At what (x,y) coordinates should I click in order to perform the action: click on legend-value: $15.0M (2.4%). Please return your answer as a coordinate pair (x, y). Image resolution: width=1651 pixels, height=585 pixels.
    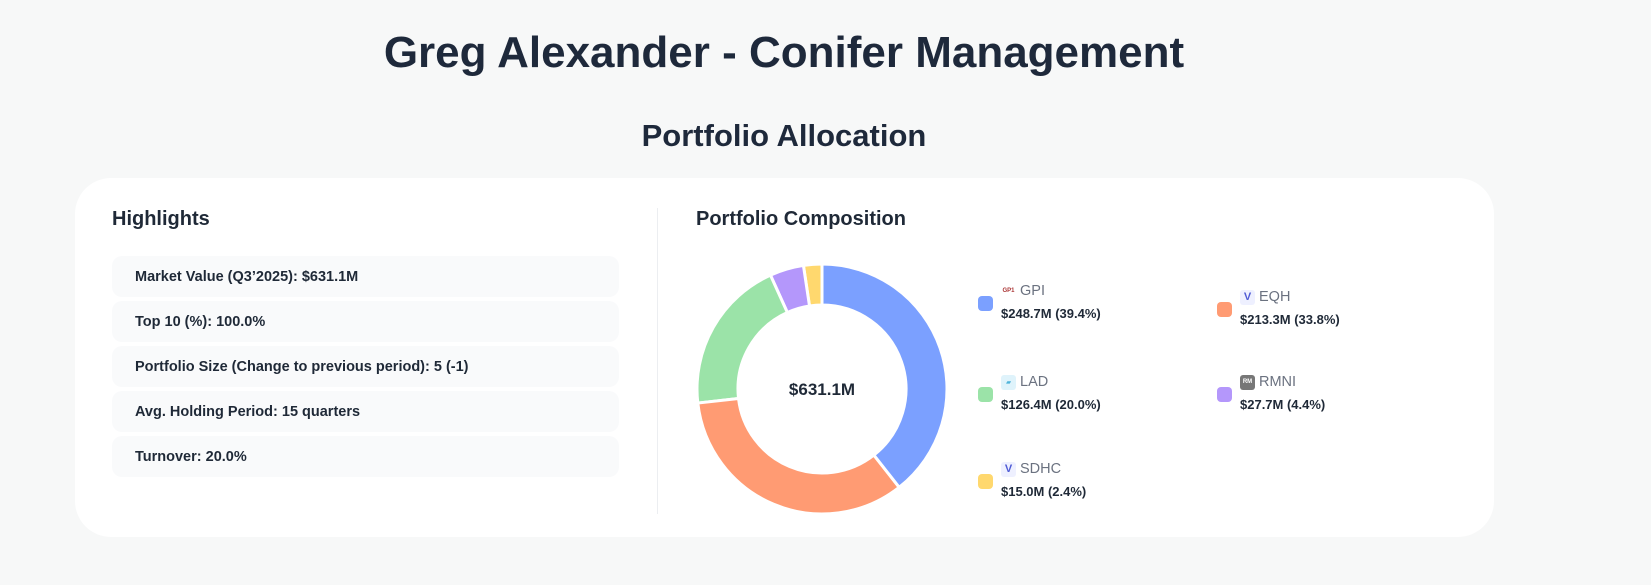
    Looking at the image, I should click on (1044, 491).